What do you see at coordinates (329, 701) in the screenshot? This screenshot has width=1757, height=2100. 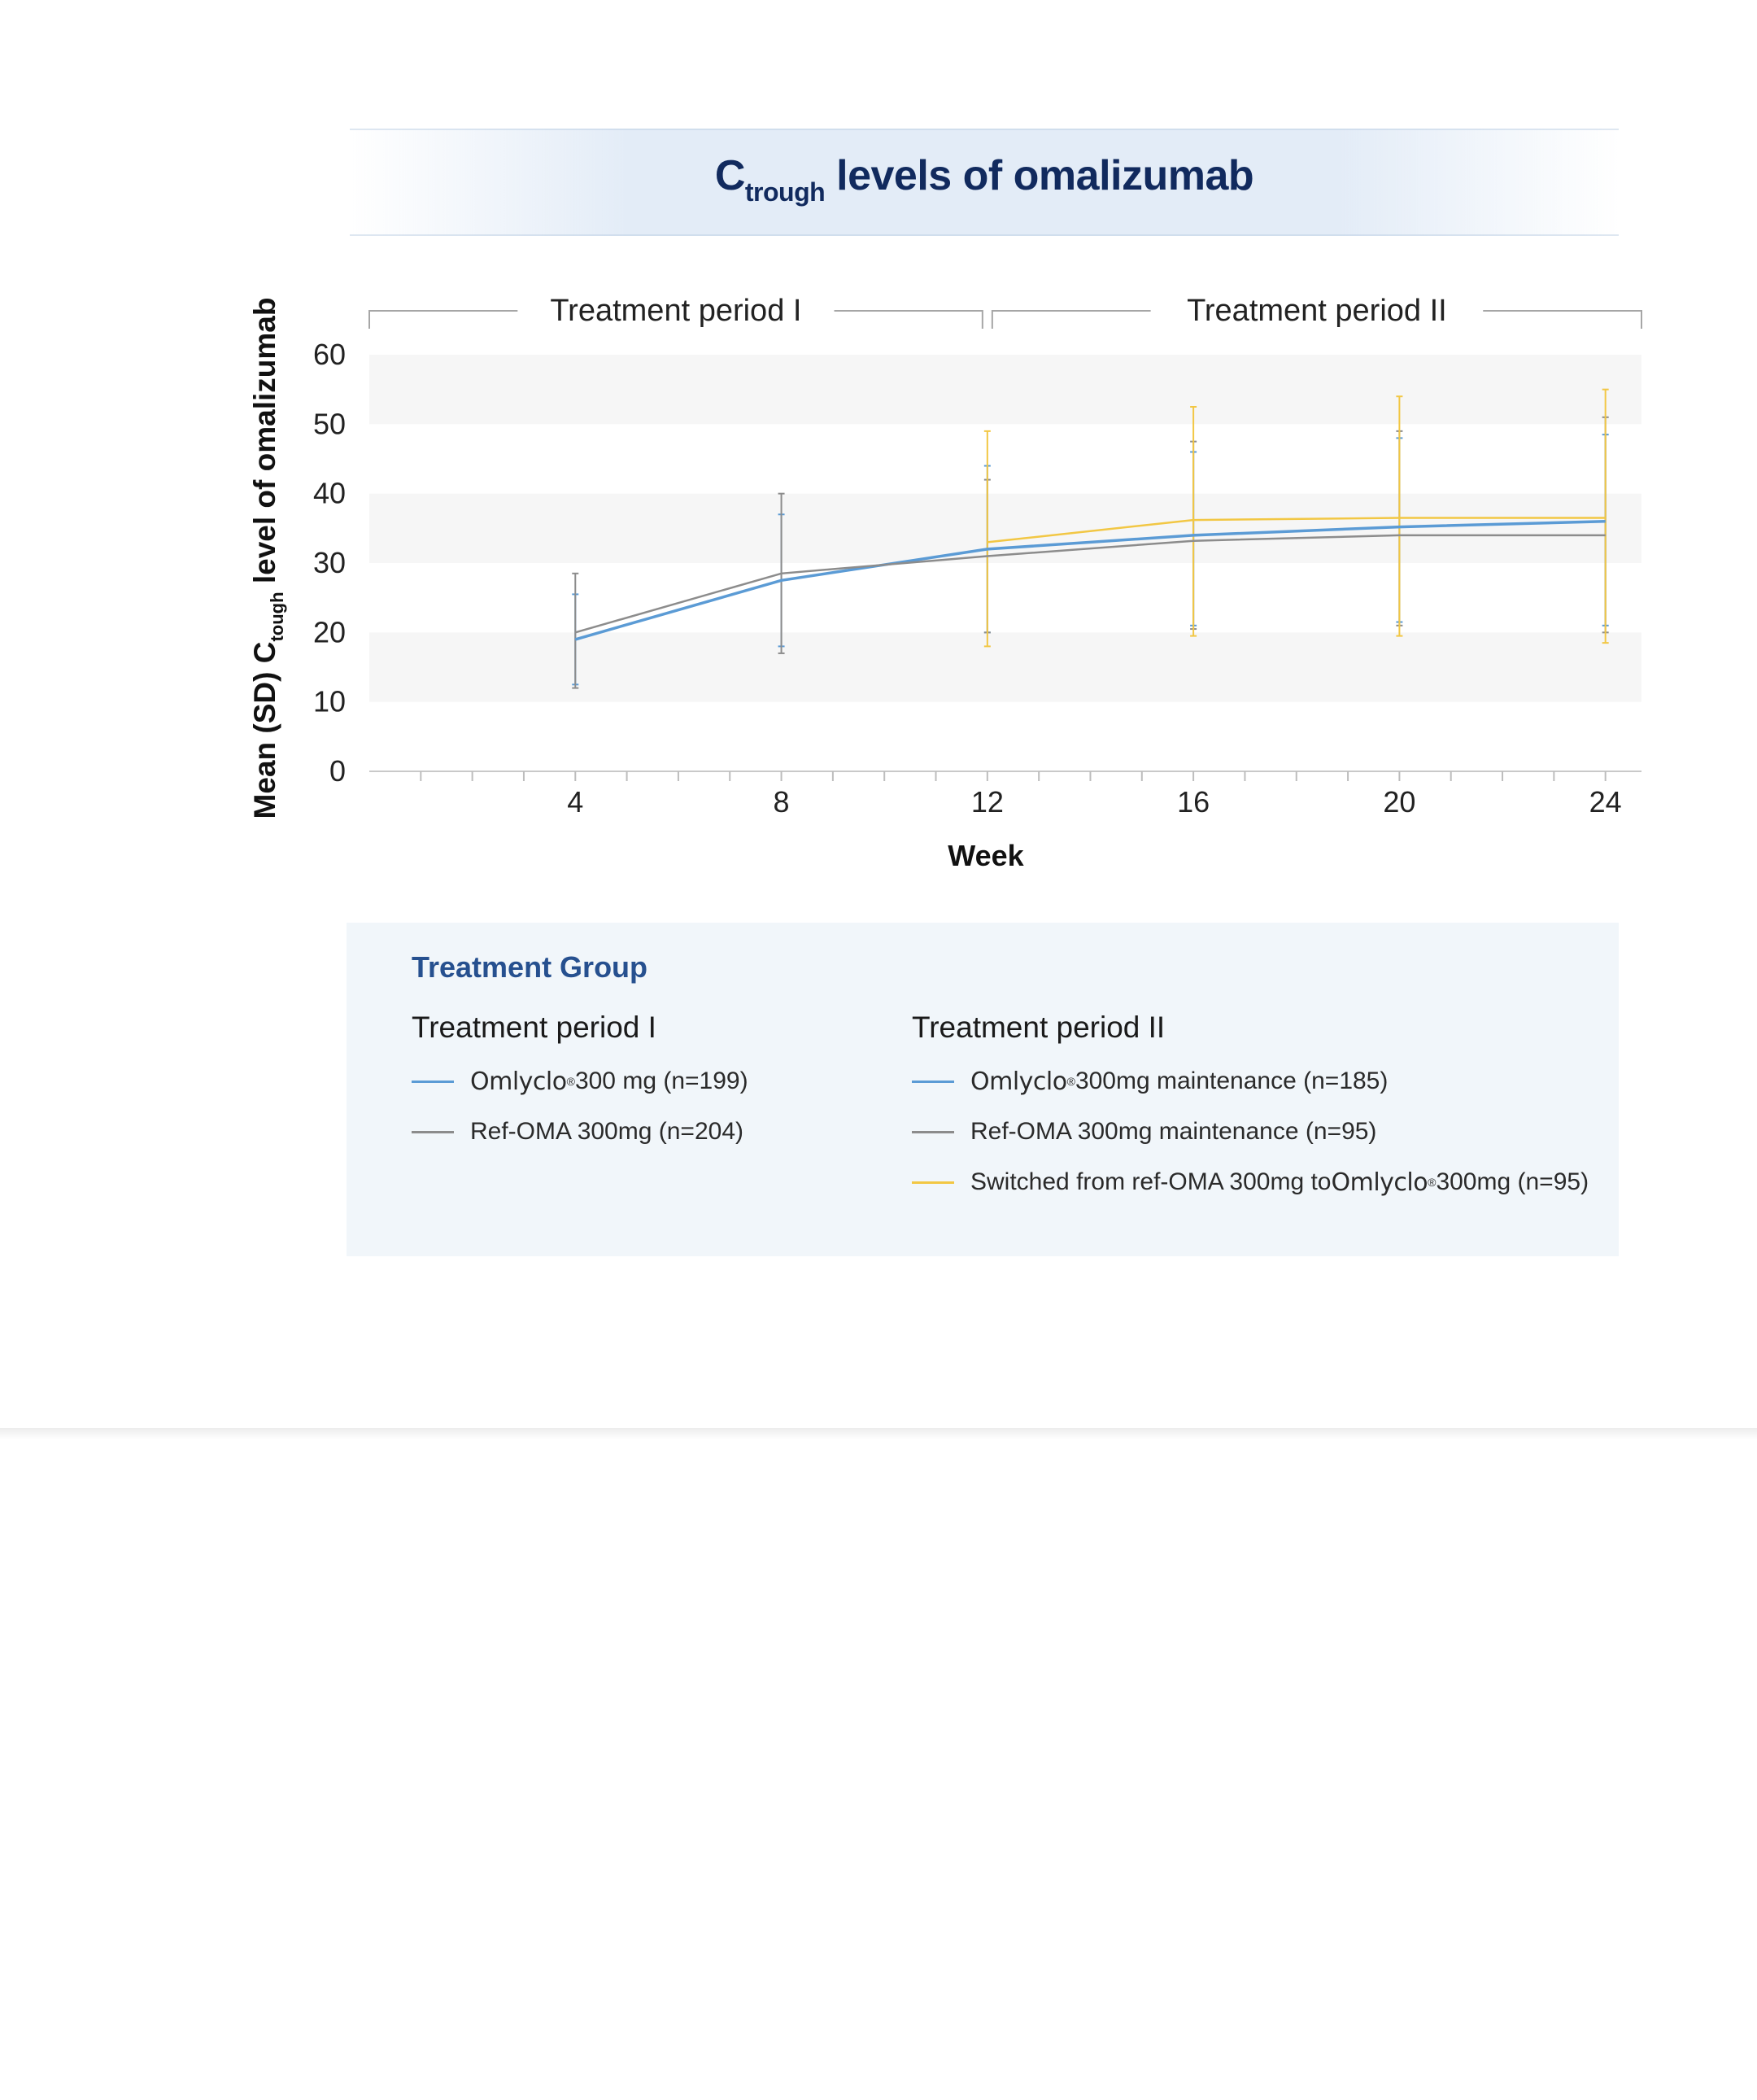 I see `y-tick-label: 10` at bounding box center [329, 701].